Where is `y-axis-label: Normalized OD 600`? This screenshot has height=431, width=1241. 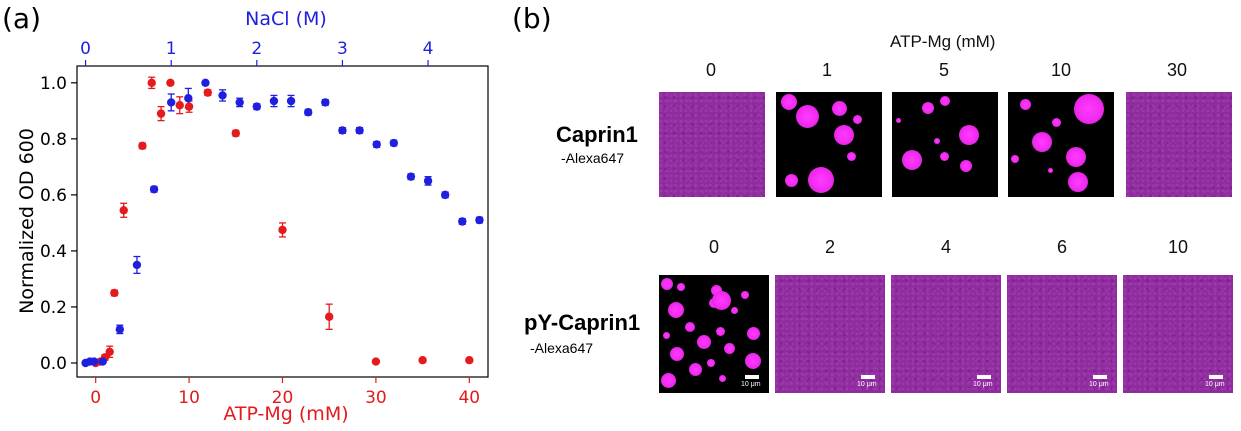
y-axis-label: Normalized OD 600 is located at coordinates (27, 221).